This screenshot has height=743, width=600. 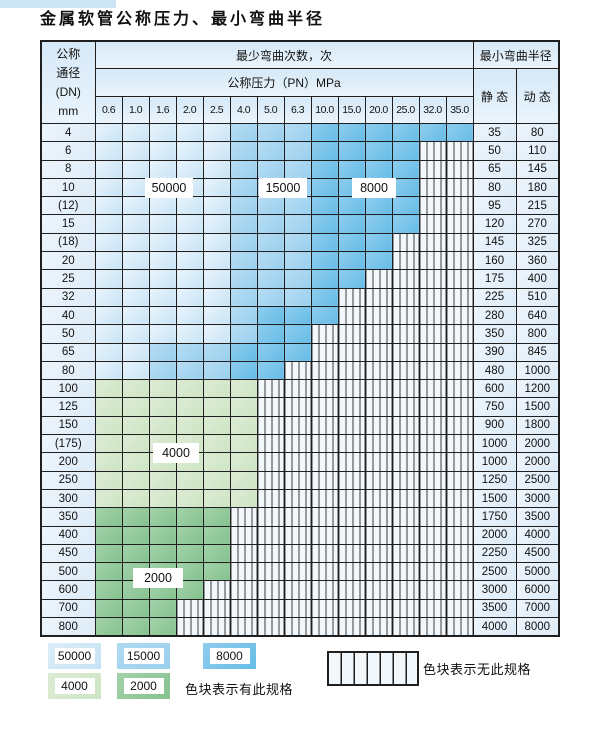 I want to click on dn-cell: 100, so click(x=68, y=389).